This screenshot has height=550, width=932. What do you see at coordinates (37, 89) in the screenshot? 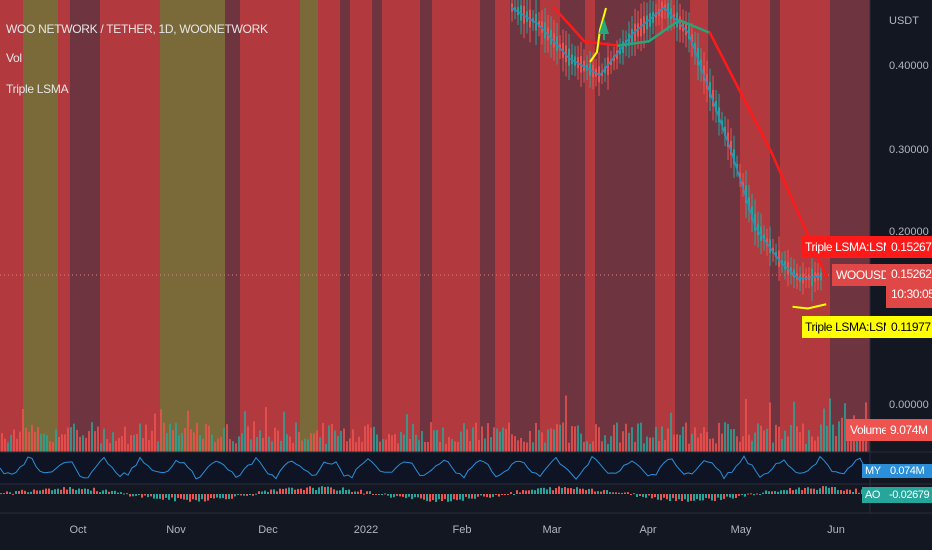
I see `lsma-legend: Triple LSMA` at bounding box center [37, 89].